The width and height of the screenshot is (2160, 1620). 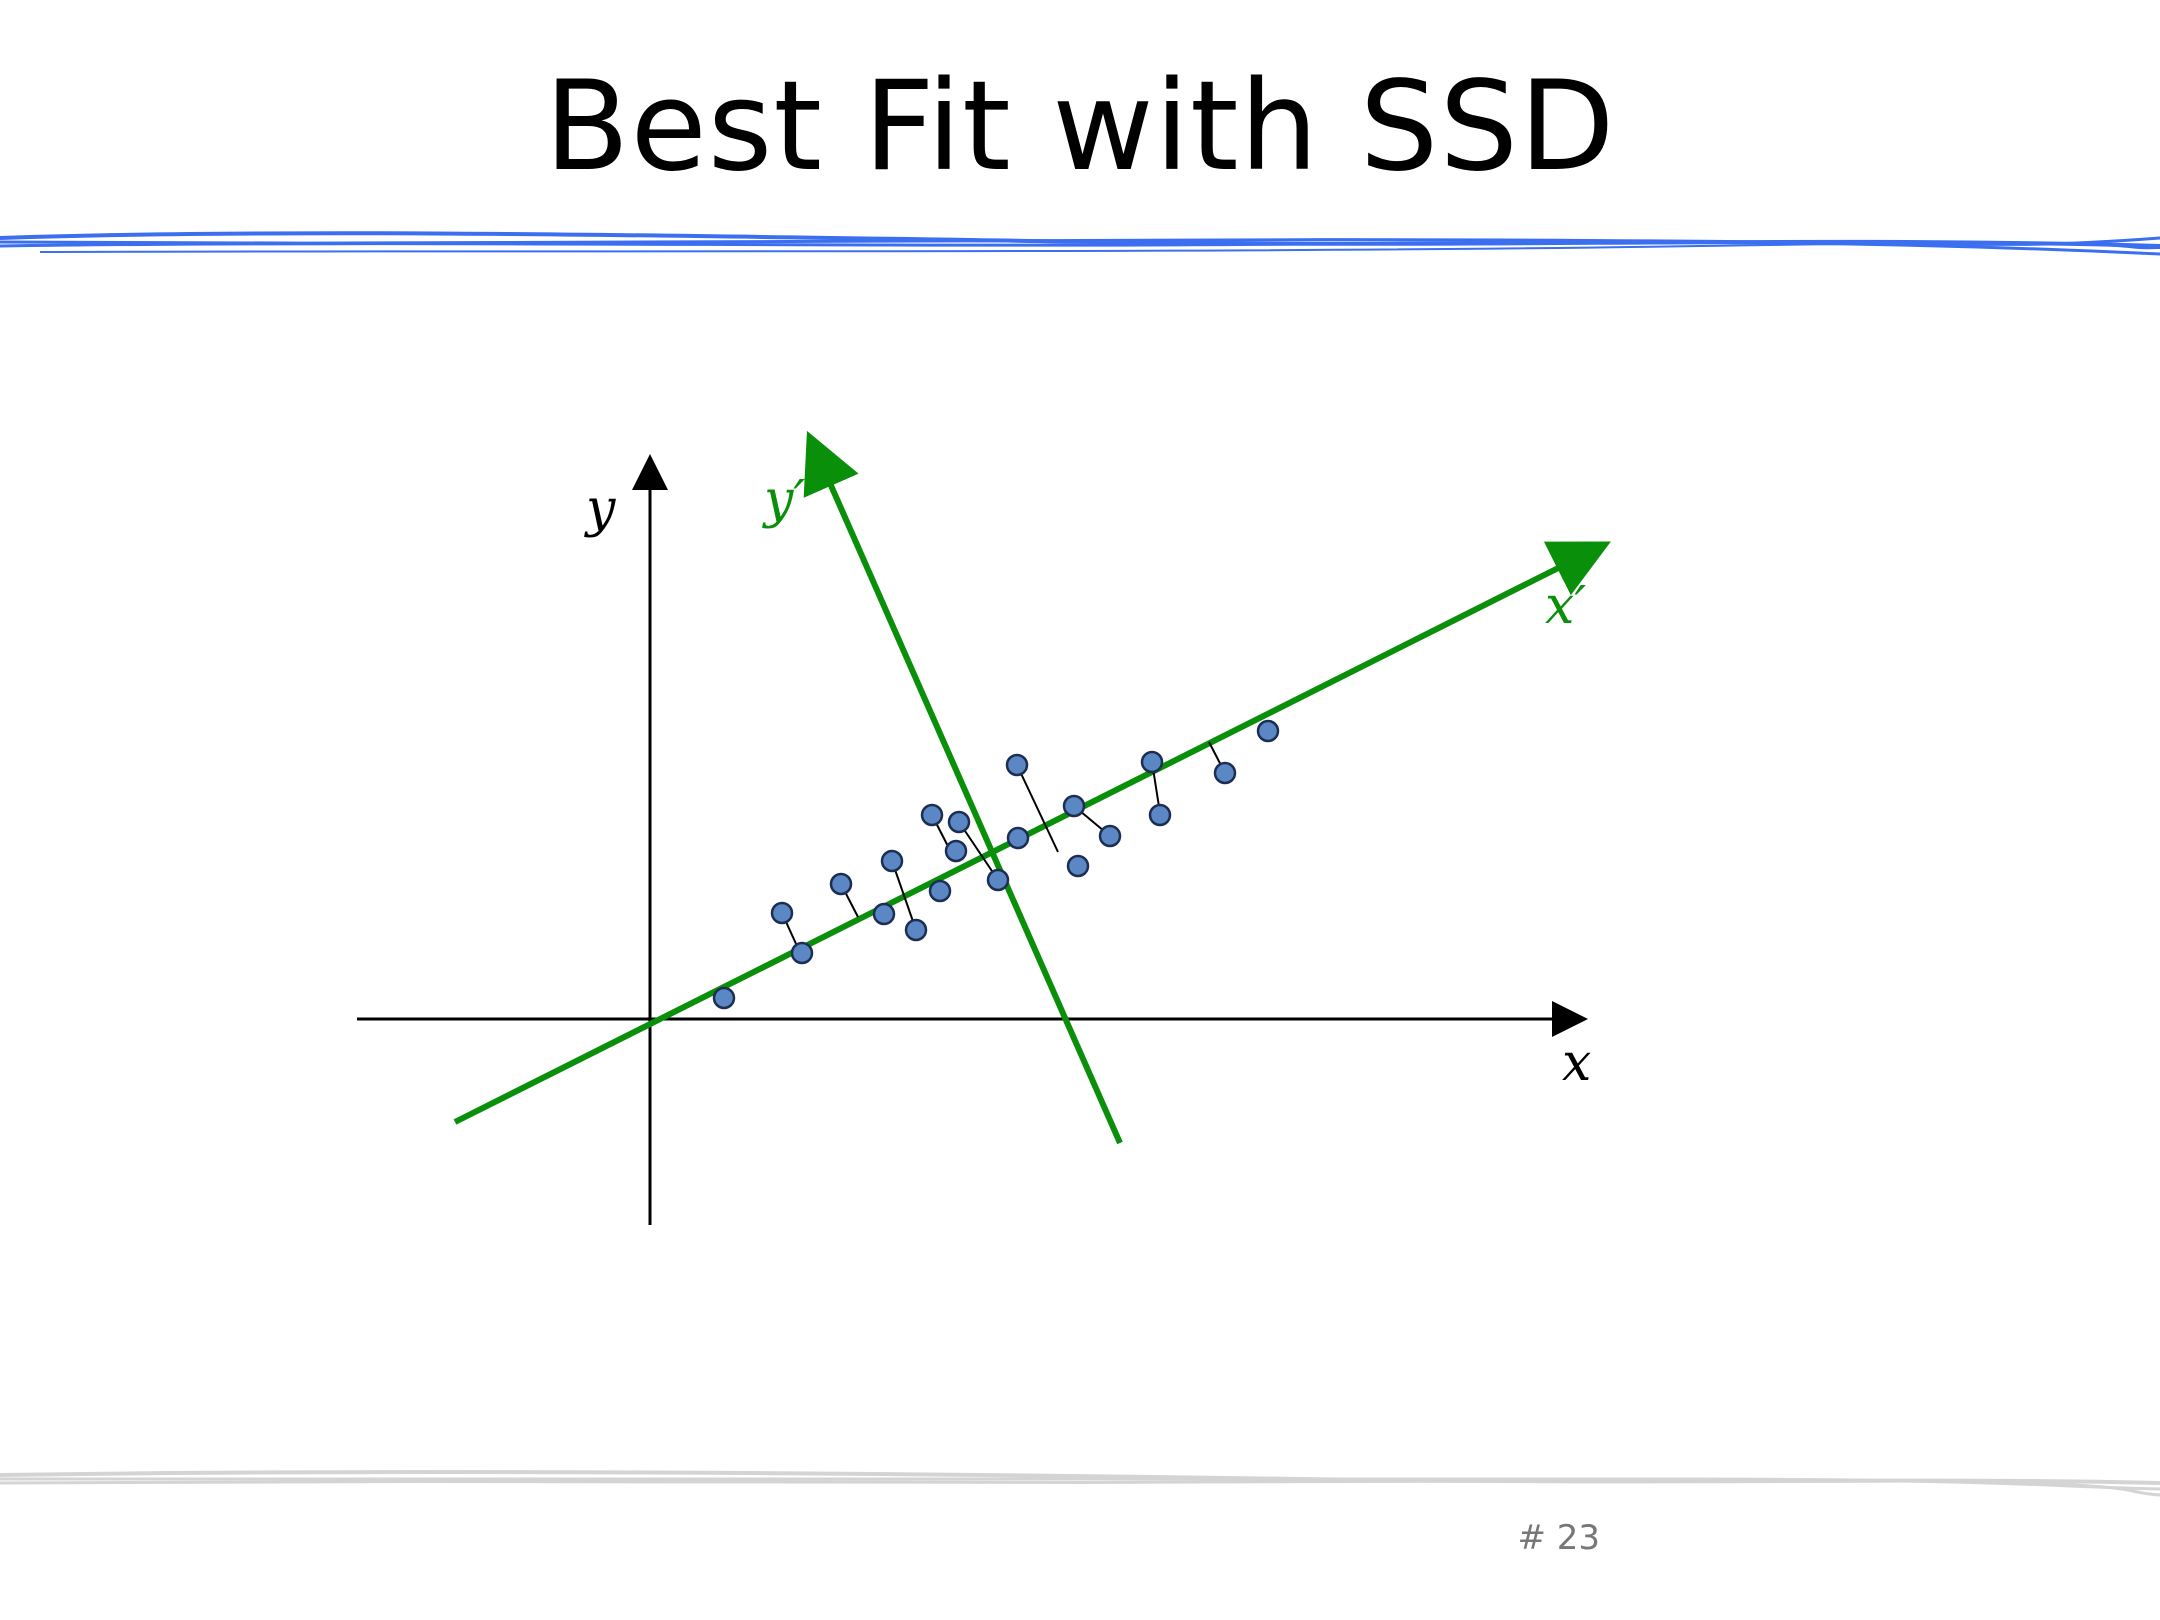 I want to click on y-axis-label: y, so click(x=600, y=509).